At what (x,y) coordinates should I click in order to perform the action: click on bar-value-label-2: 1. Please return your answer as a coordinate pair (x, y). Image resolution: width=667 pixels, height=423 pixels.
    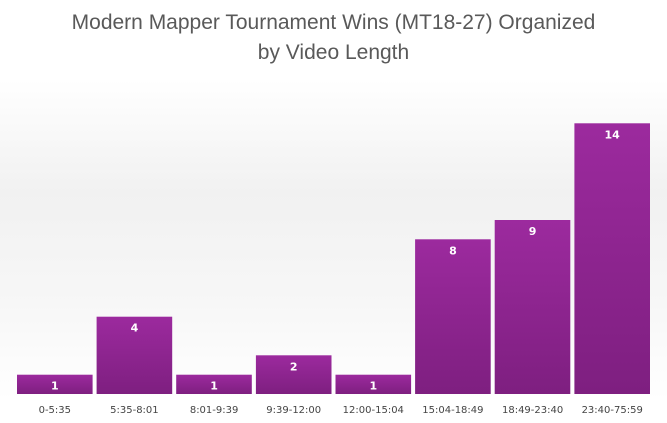
    Looking at the image, I should click on (214, 386).